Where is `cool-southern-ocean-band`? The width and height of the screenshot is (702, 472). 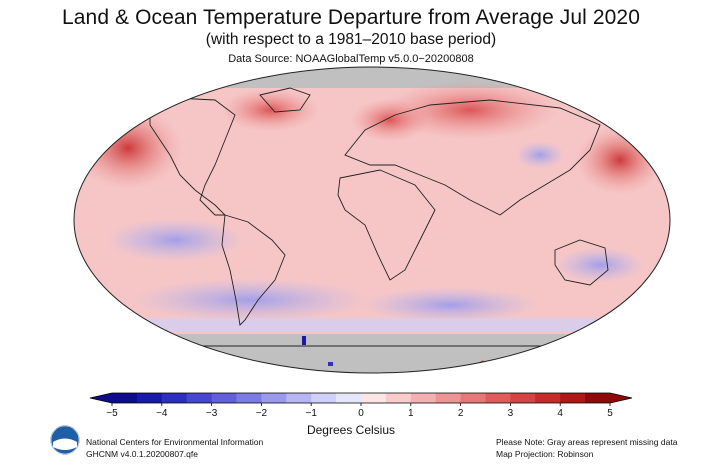 cool-southern-ocean-band is located at coordinates (372, 325).